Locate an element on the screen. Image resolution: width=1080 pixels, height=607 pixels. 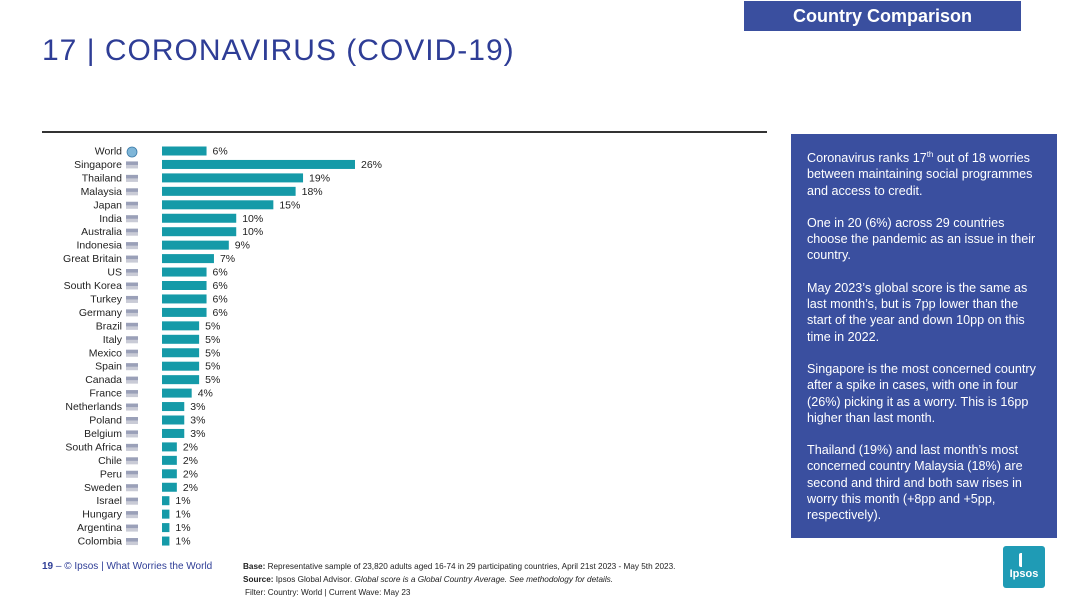
flag-belgium-icon is located at coordinates (132, 434).